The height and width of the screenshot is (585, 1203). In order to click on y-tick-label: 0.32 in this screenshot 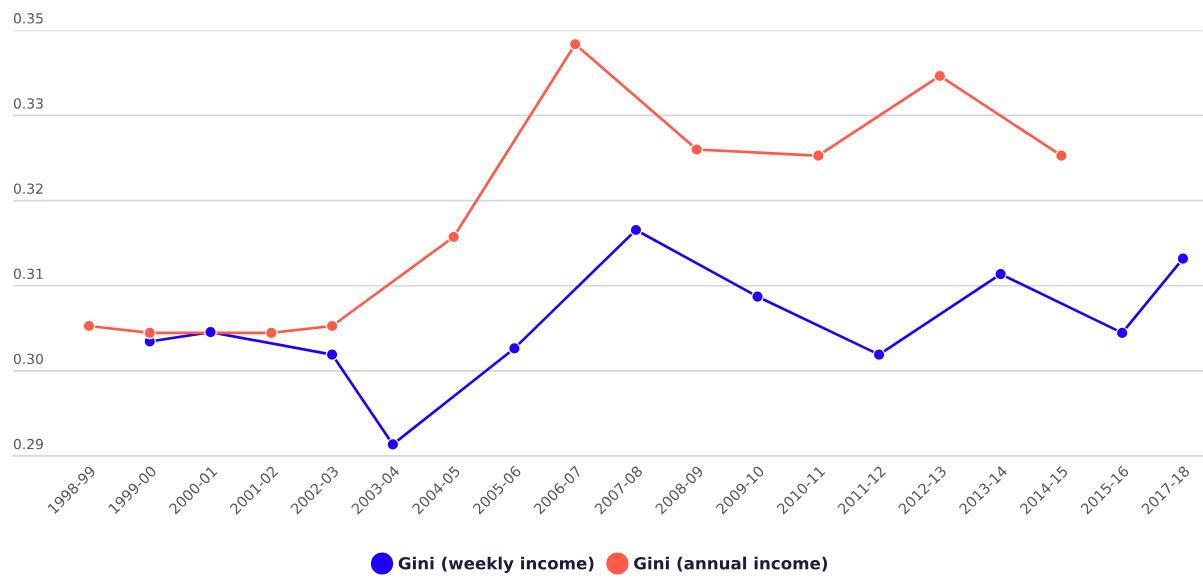, I will do `click(28, 188)`.